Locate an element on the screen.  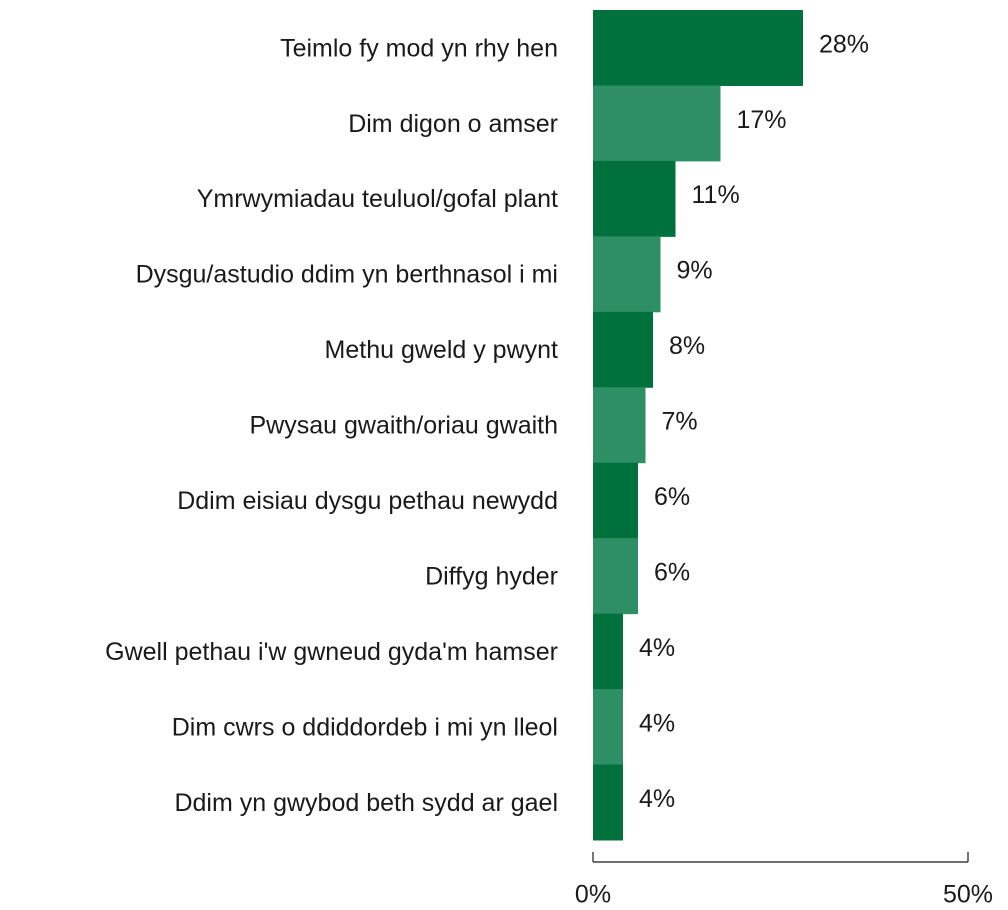
category-label: Dim cwrs o ddiddordeb i mi yn lleol is located at coordinates (365, 727).